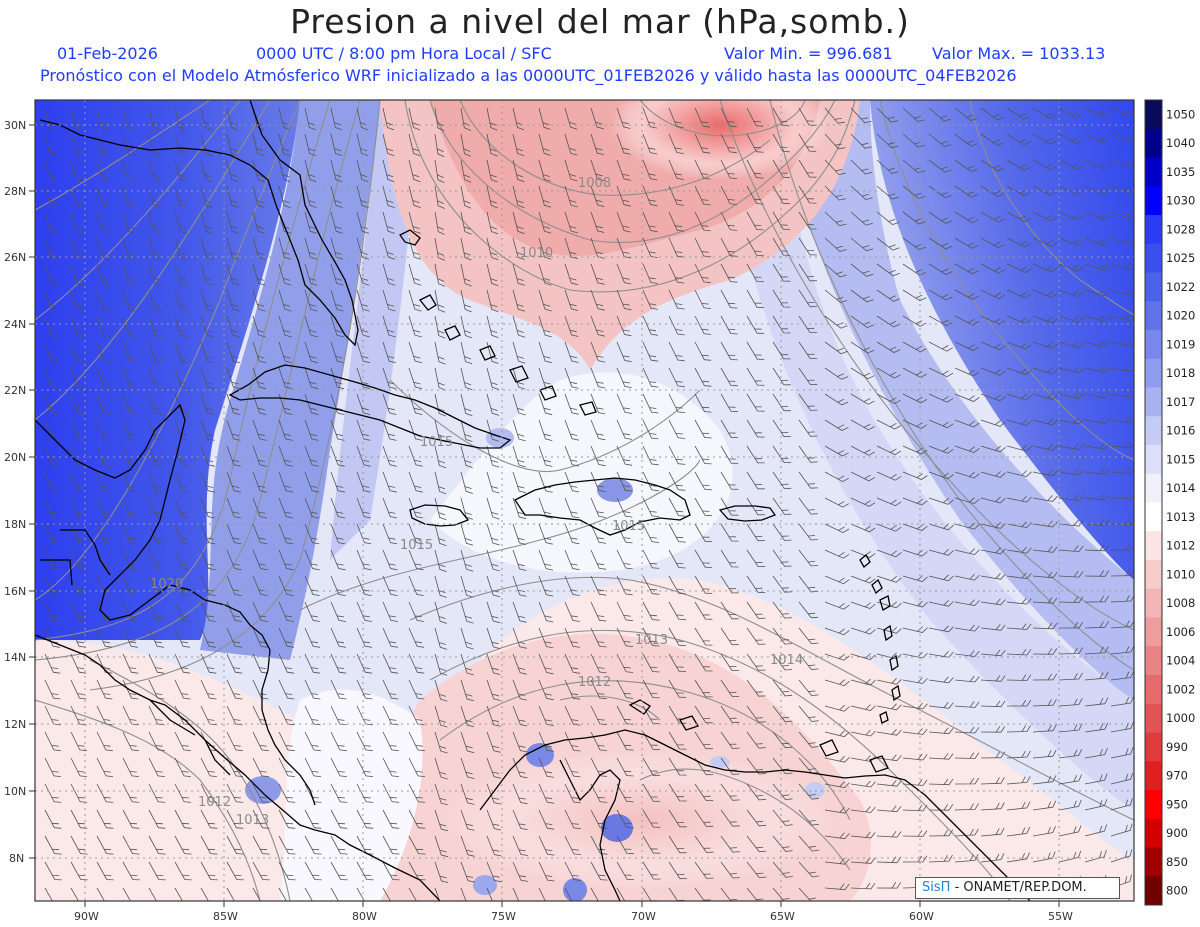 Image resolution: width=1200 pixels, height=927 pixels. Describe the element at coordinates (786, 660) in the screenshot. I see `isobar-label: 1014` at that location.